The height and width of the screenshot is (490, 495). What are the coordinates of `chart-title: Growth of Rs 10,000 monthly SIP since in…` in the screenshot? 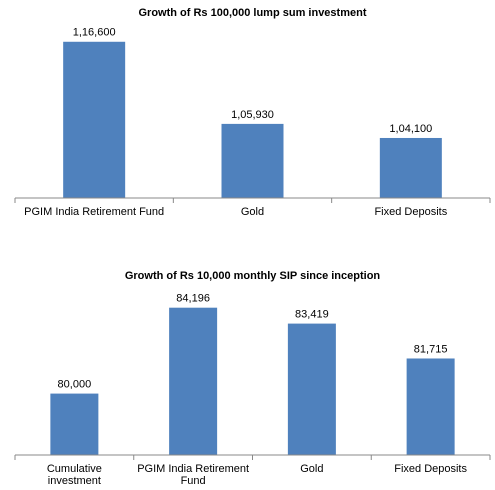 It's located at (253, 276).